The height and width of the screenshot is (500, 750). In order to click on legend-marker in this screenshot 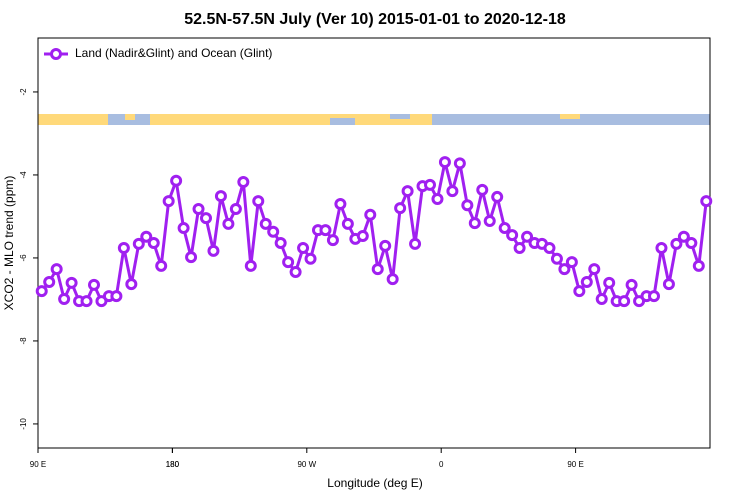, I will do `click(56, 54)`.